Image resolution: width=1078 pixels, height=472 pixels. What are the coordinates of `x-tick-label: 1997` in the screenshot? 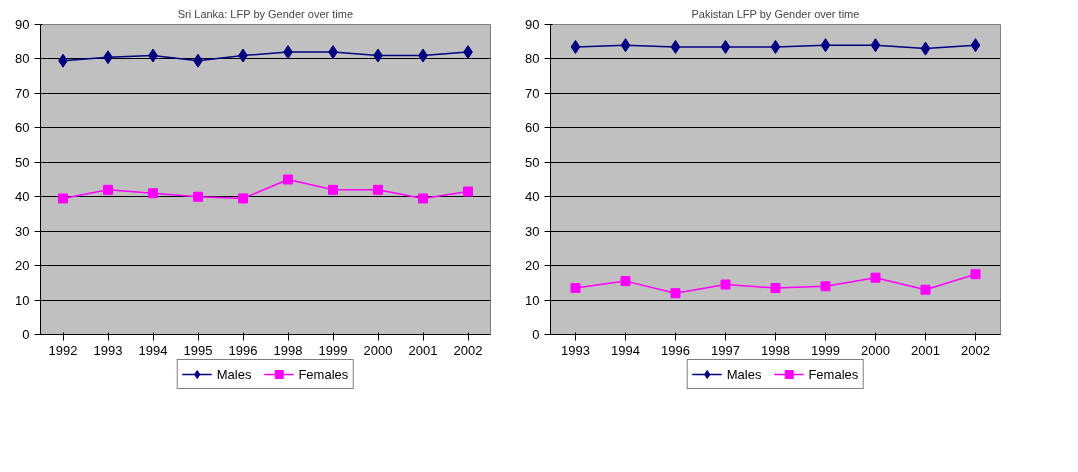 It's located at (725, 350).